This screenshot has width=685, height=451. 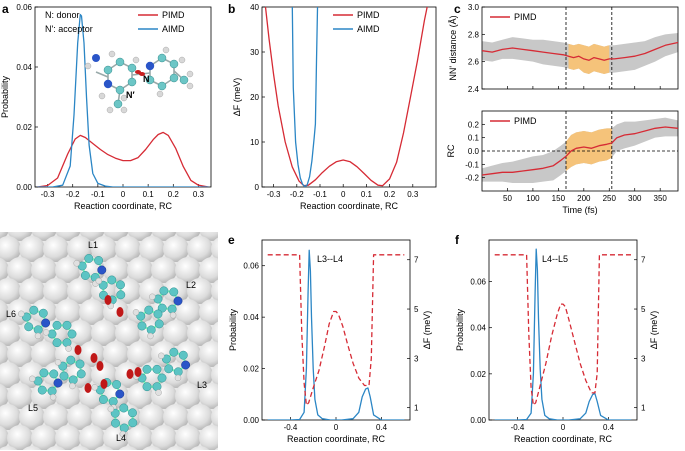 I want to click on series-line-probability, so click(x=336, y=334).